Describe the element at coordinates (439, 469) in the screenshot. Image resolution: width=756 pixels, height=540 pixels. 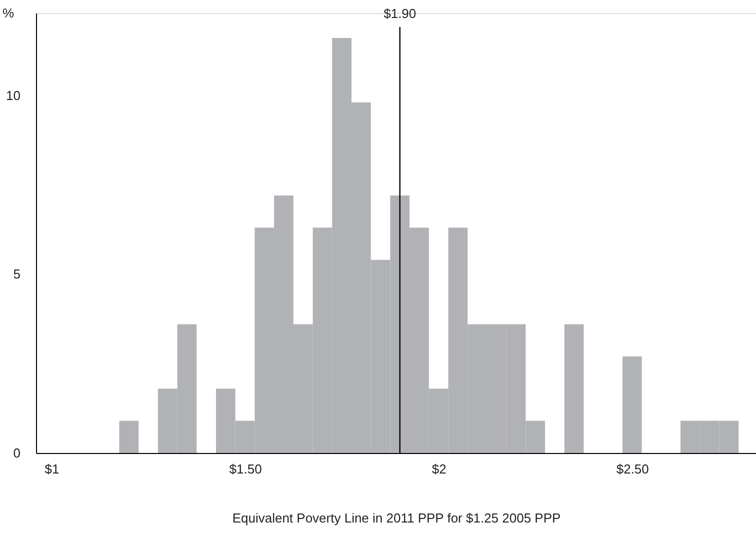
I see `x-tick-label: $2` at that location.